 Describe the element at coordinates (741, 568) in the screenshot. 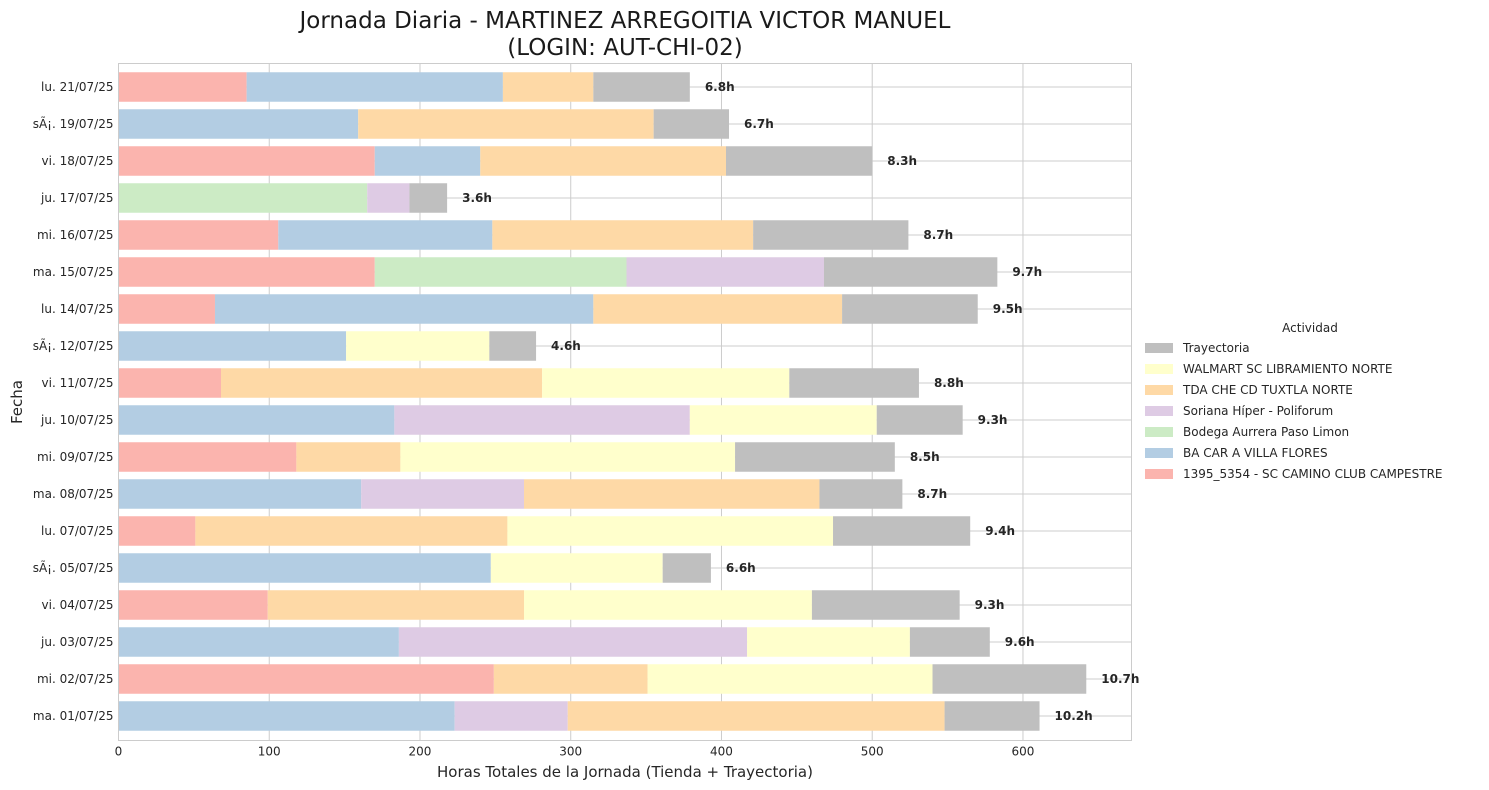

I see `bar-total-label: 6.6h` at that location.